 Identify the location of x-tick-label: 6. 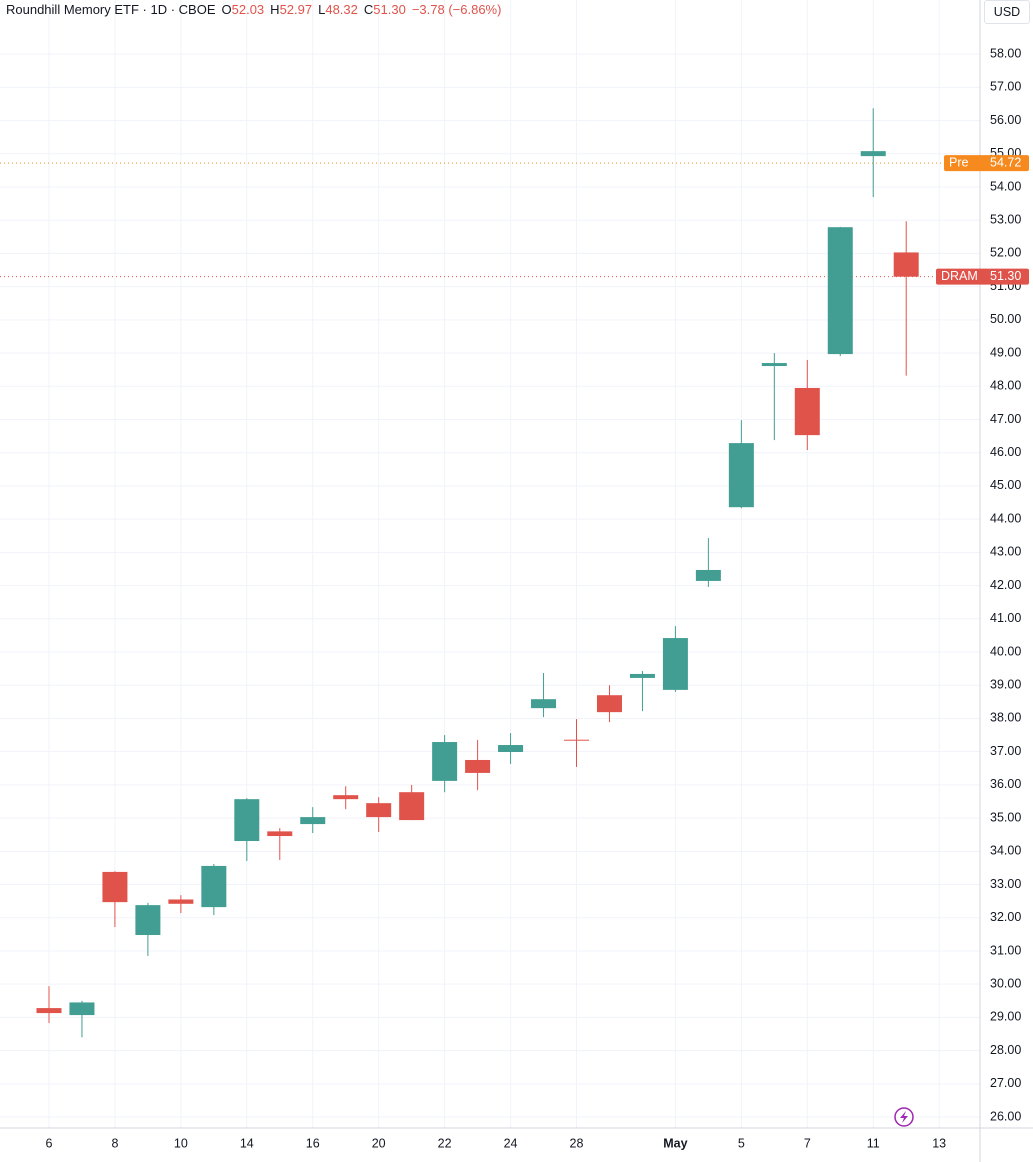
(49, 1143).